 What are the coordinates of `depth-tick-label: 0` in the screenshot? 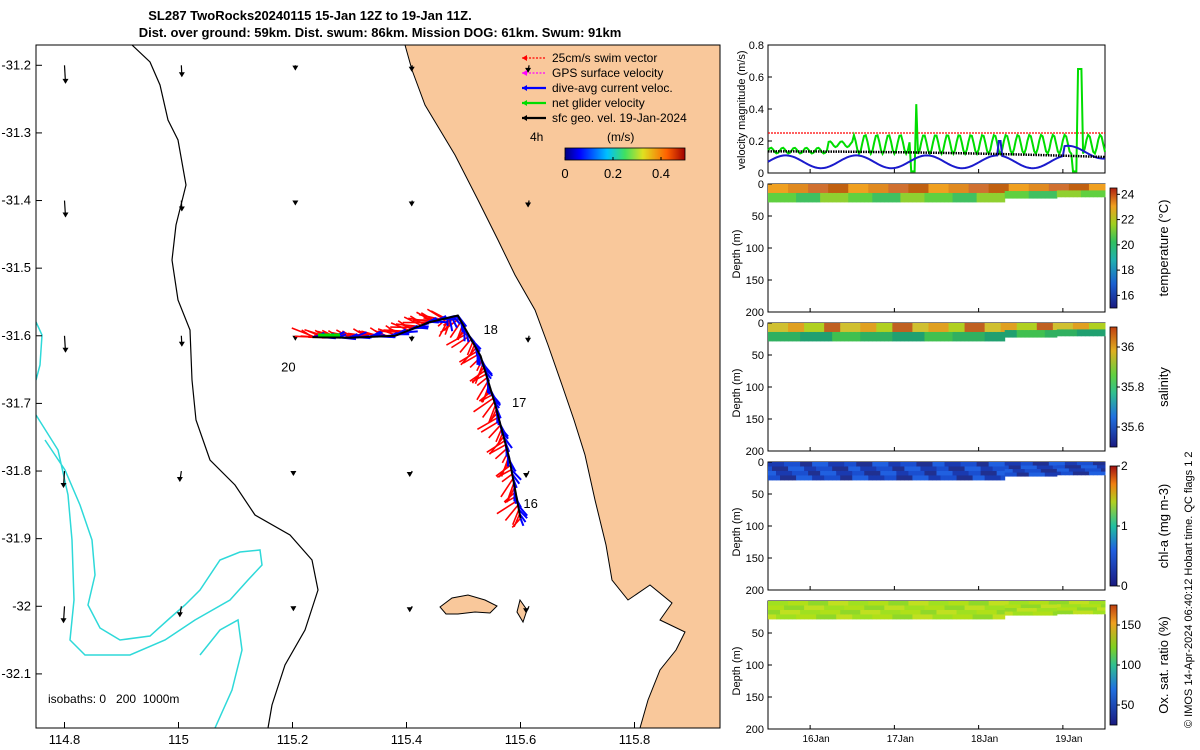 It's located at (761, 185).